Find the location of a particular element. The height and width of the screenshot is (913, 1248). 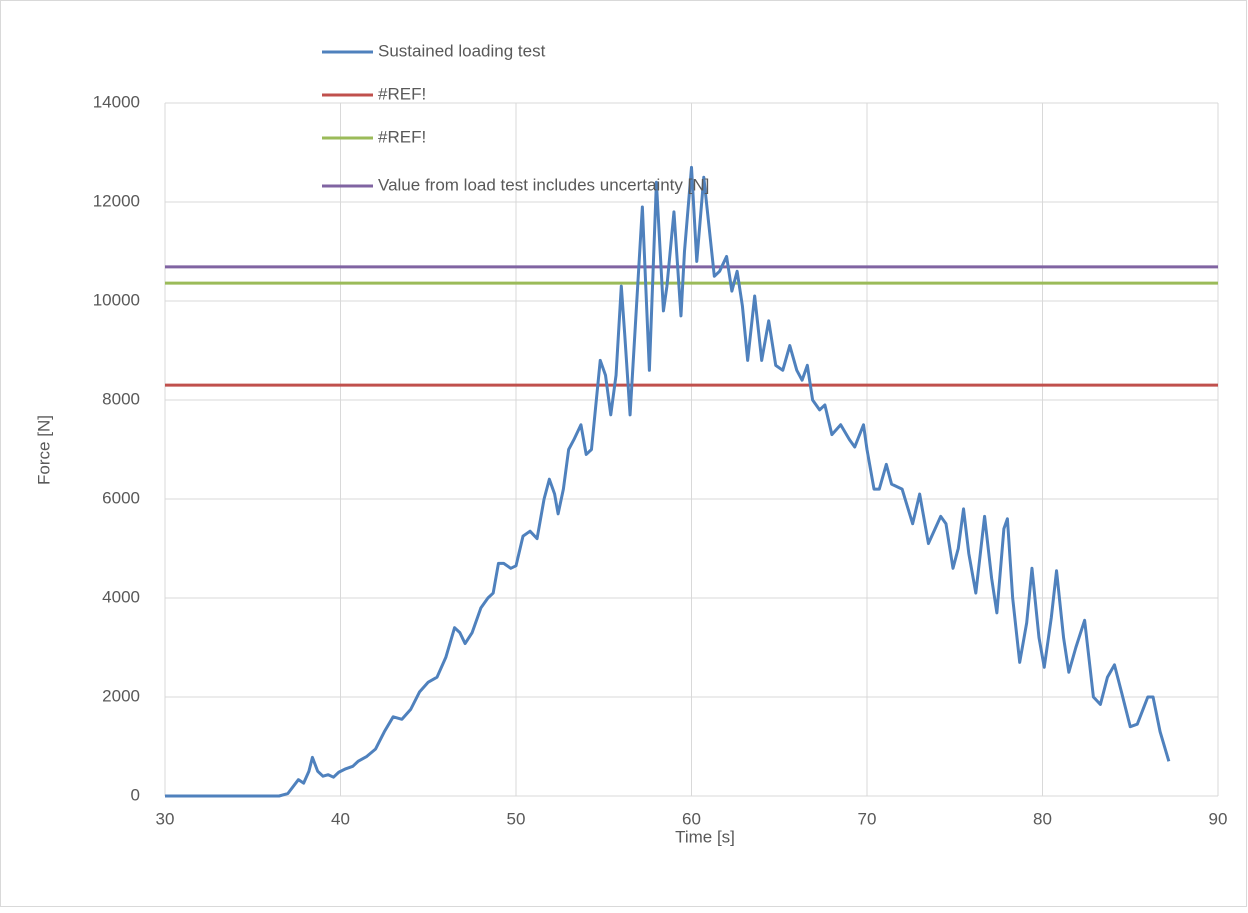

y-tick-label: 8000 is located at coordinates (121, 398).